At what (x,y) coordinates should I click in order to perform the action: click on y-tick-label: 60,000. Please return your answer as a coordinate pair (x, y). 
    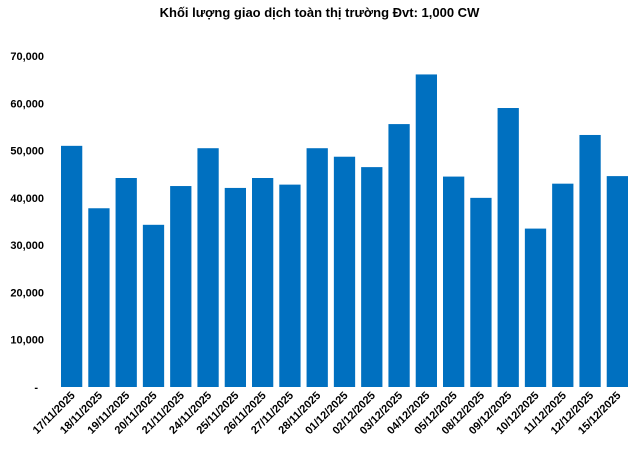
    Looking at the image, I should click on (27, 104).